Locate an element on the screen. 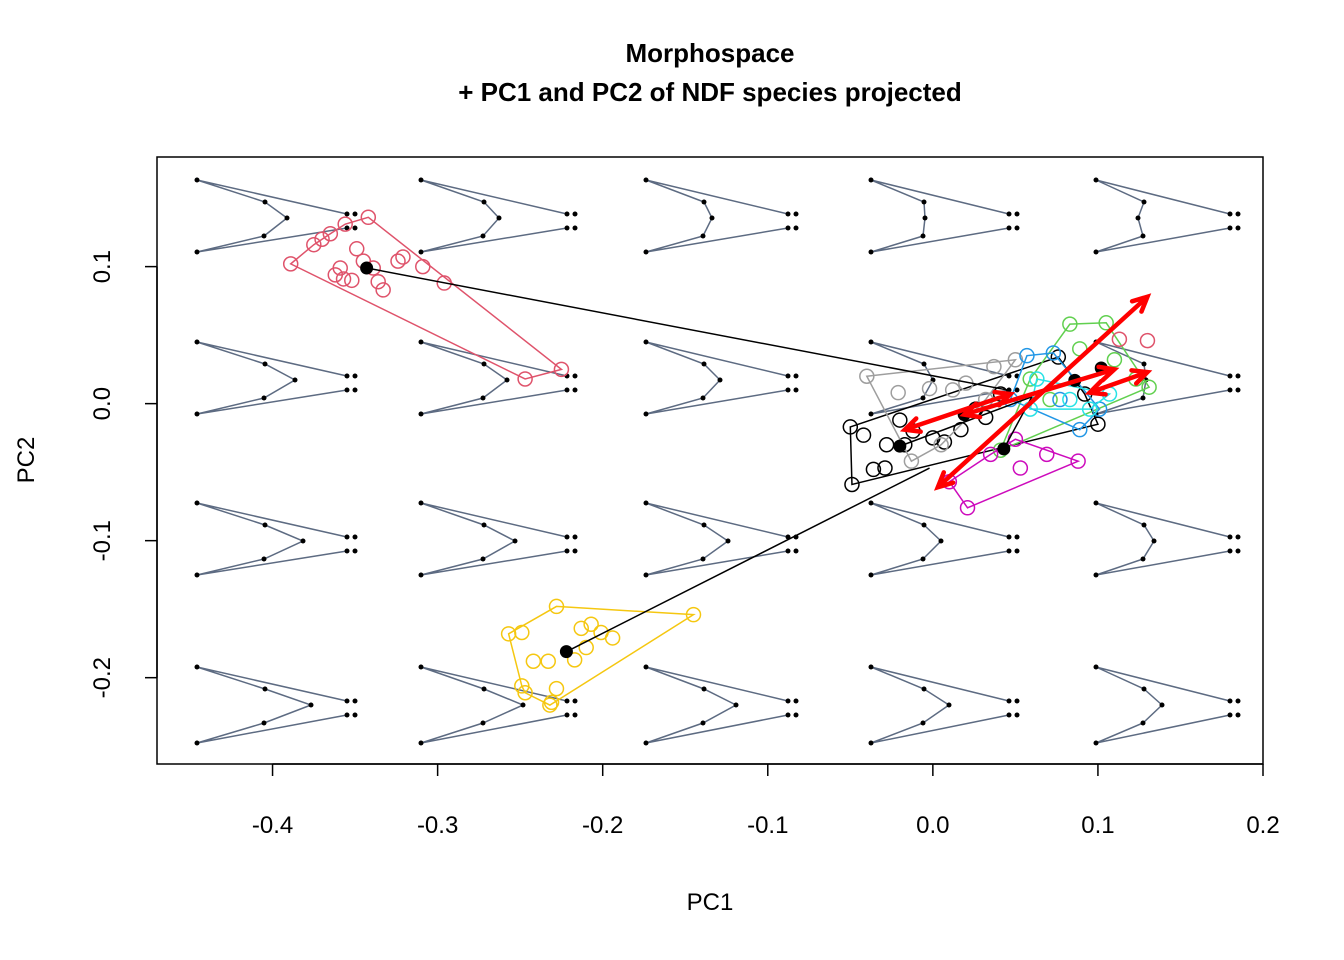 The image size is (1344, 960). y-tick-label: -0.1 is located at coordinates (102, 540).